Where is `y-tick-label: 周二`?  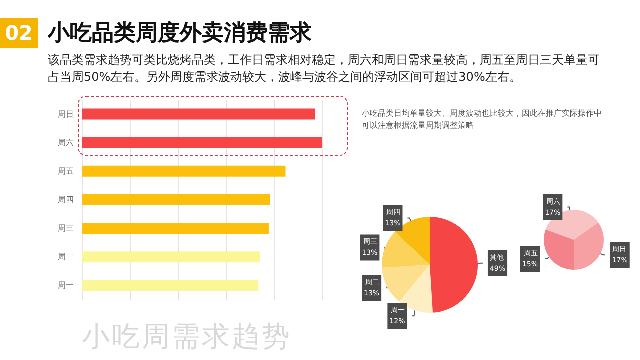 y-tick-label: 周二 is located at coordinates (66, 257).